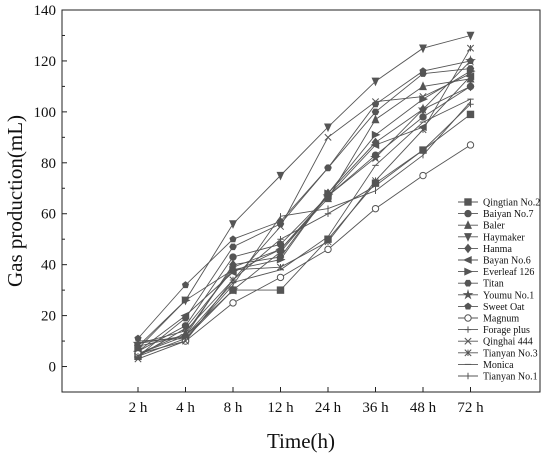 The image size is (550, 459). I want to click on legend-item: Youmu No.1, so click(496, 294).